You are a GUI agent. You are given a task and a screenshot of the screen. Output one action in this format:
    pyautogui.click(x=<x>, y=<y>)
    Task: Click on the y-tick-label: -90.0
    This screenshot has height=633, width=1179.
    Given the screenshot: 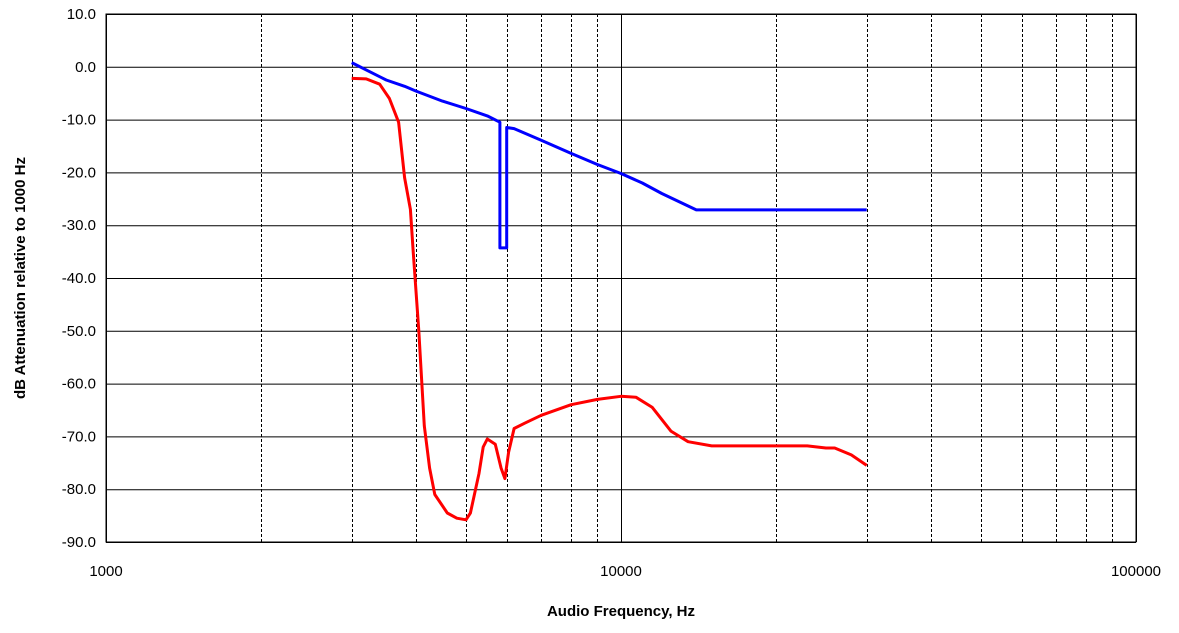 What is the action you would take?
    pyautogui.click(x=79, y=542)
    